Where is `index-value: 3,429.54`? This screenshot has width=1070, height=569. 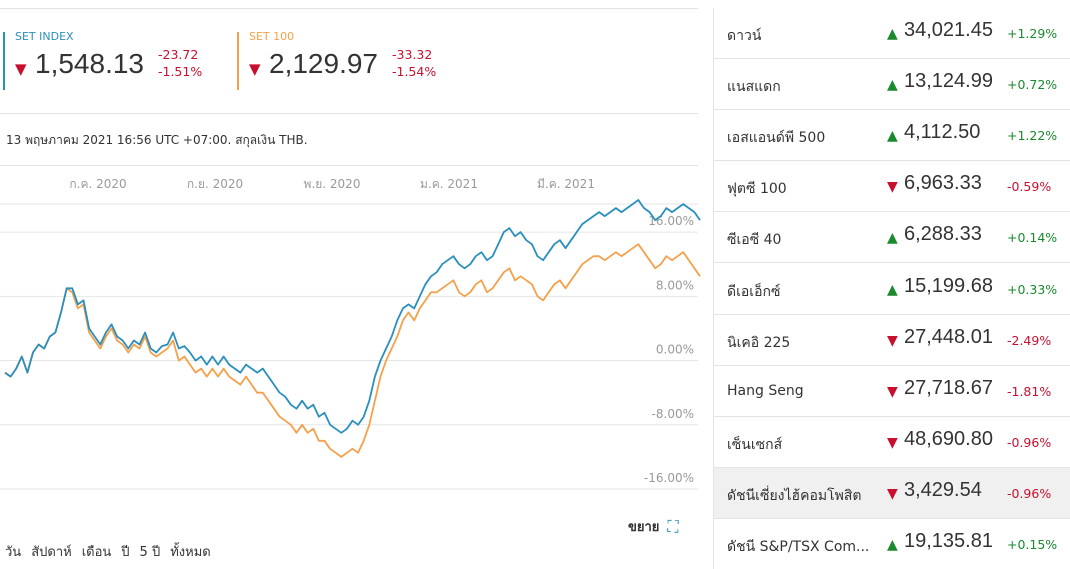 index-value: 3,429.54 is located at coordinates (943, 489).